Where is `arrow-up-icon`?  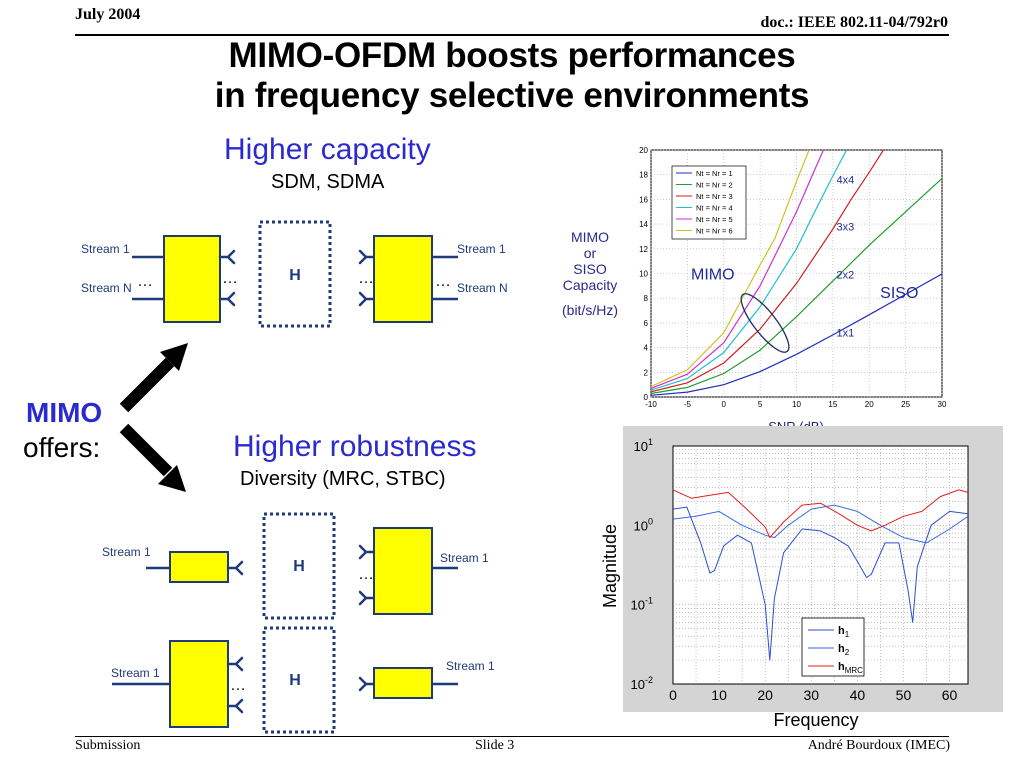
arrow-up-icon is located at coordinates (153, 378).